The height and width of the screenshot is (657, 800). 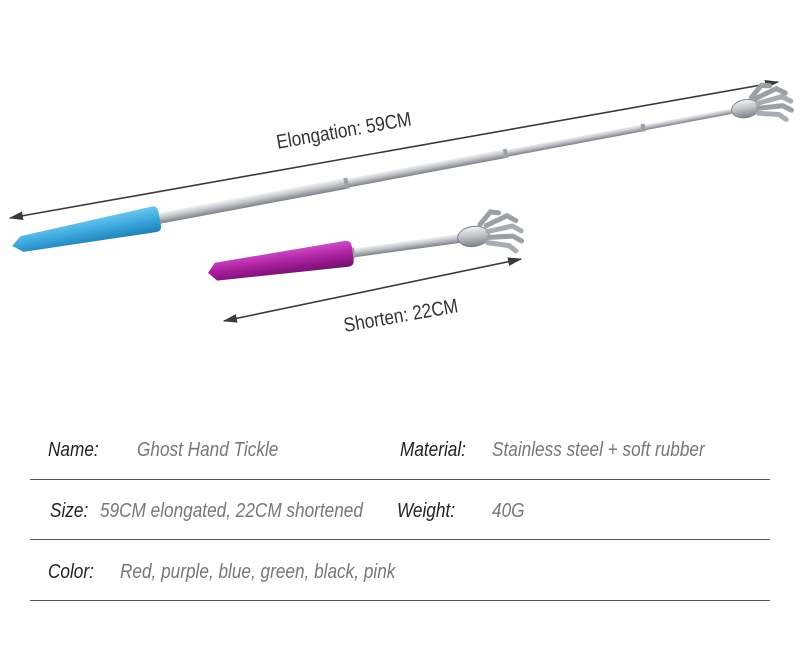 I want to click on material-label: Material:, so click(x=433, y=450).